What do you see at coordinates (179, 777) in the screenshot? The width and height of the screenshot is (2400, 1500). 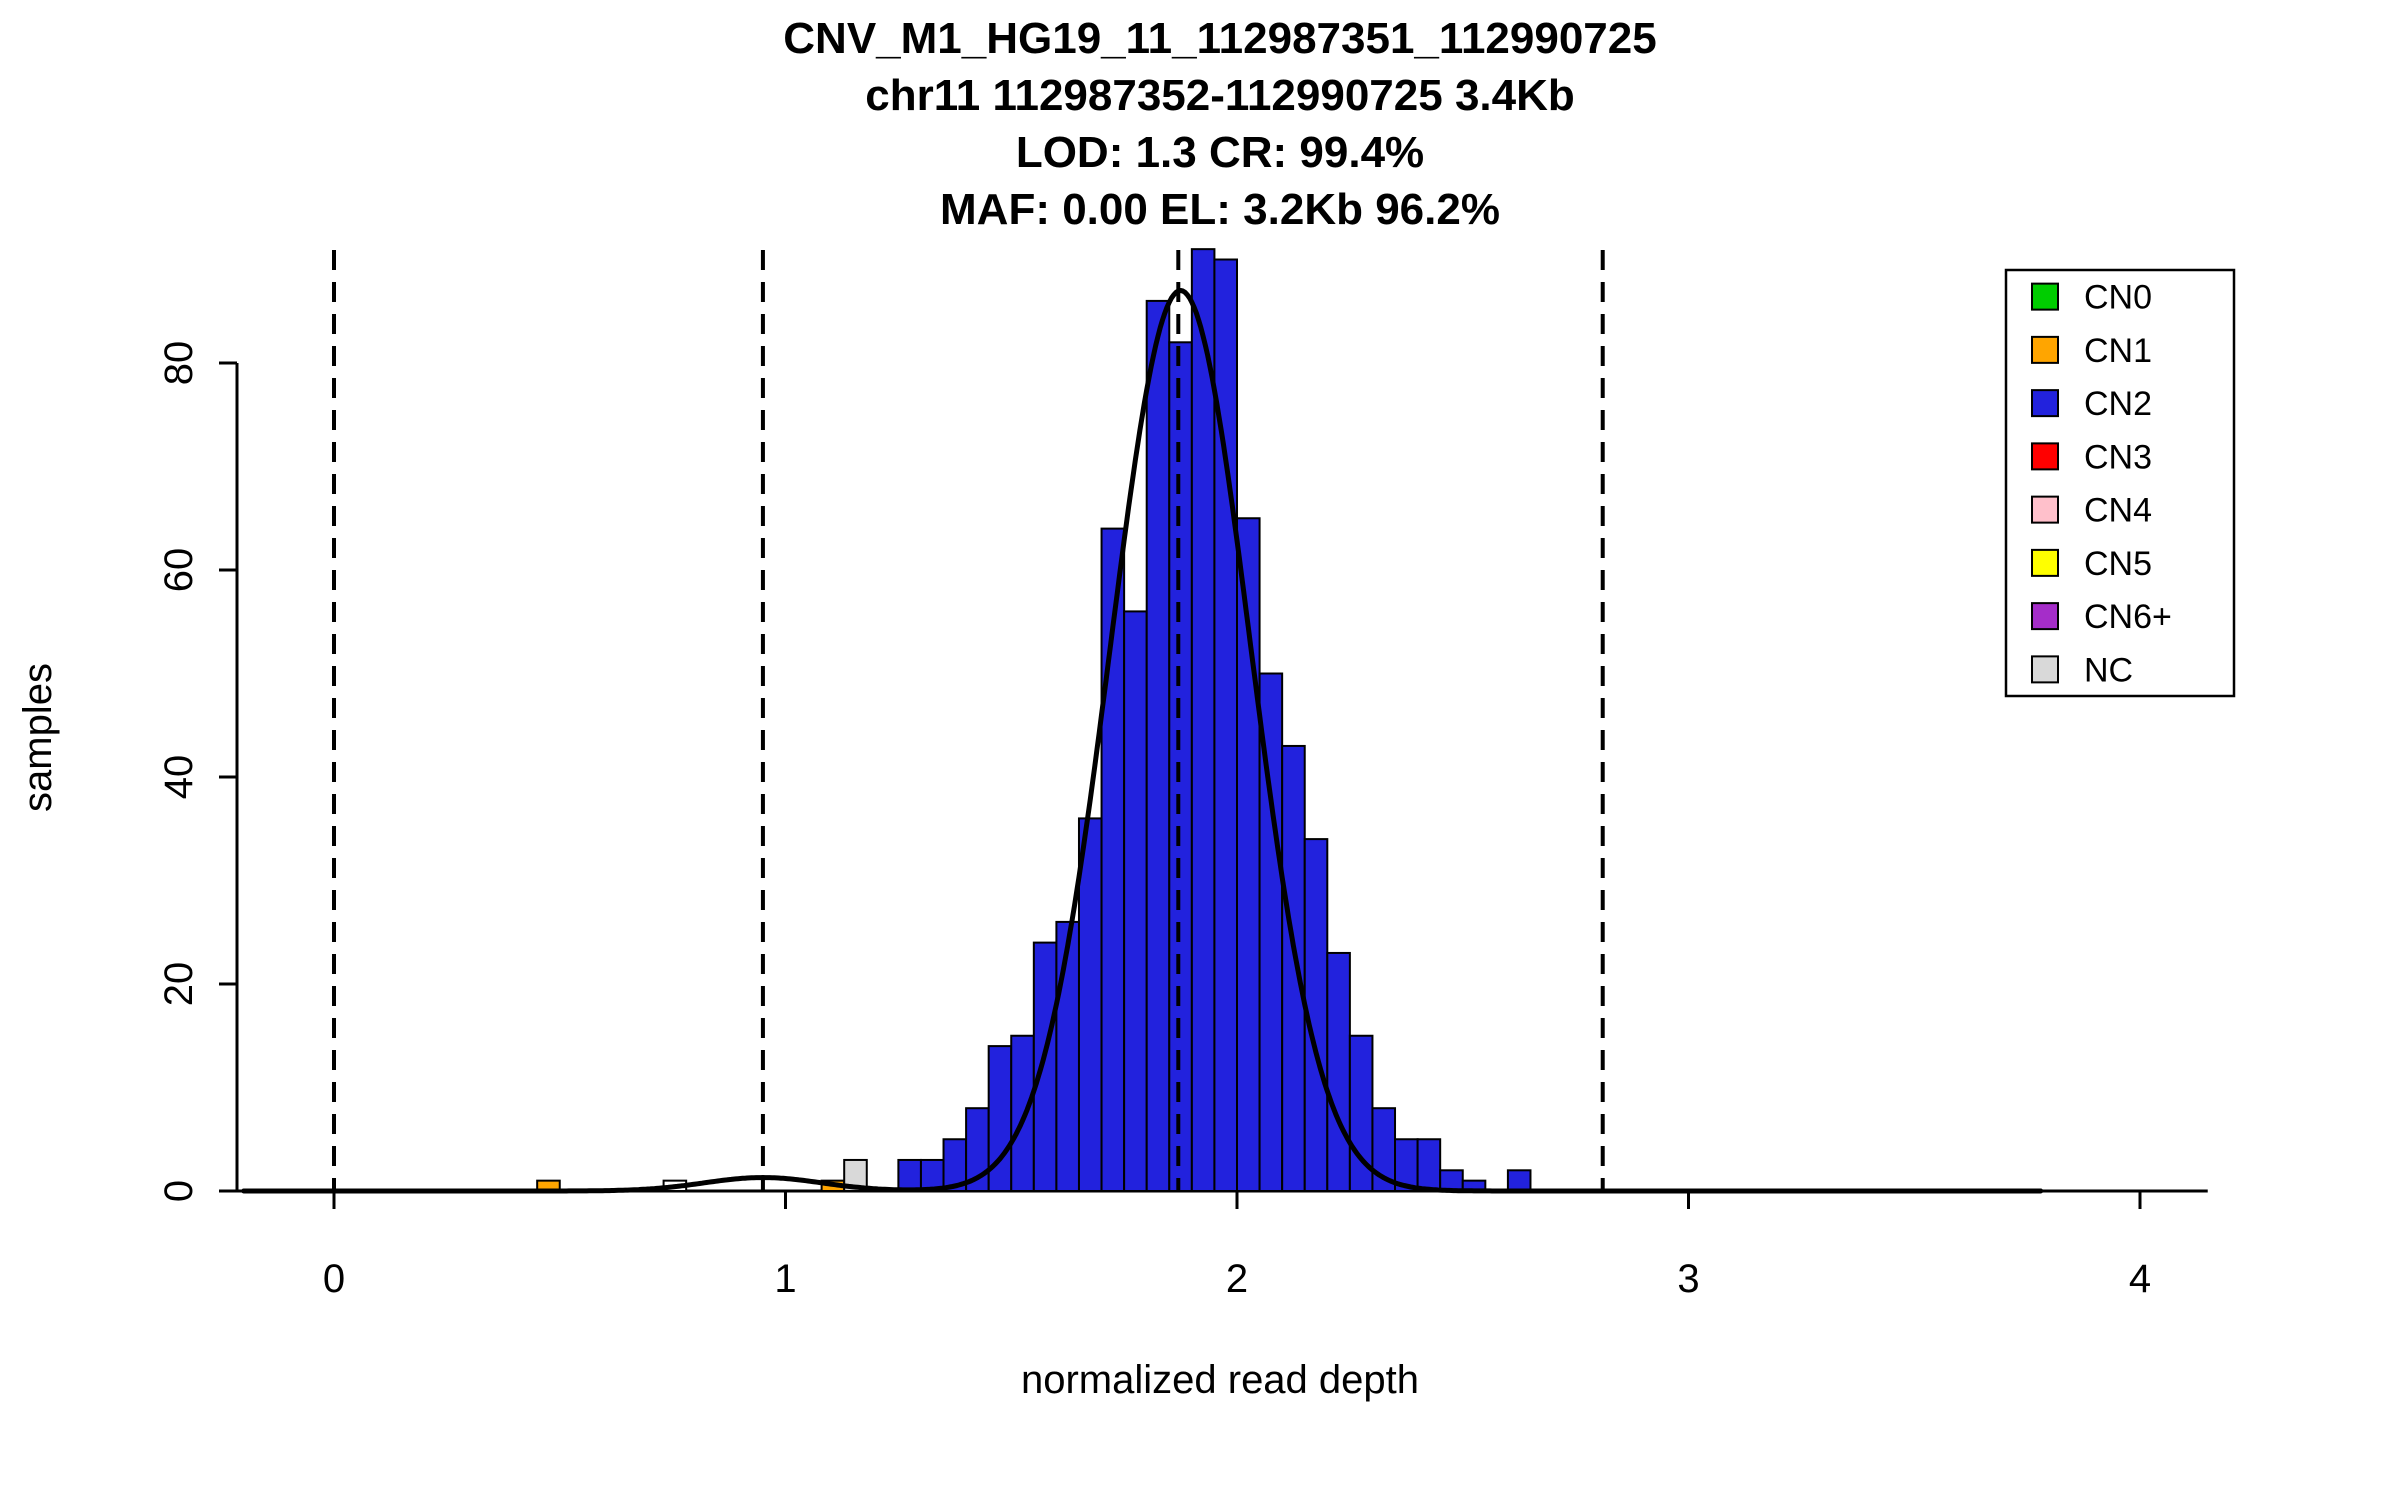 I see `y-tick-label: 40` at bounding box center [179, 777].